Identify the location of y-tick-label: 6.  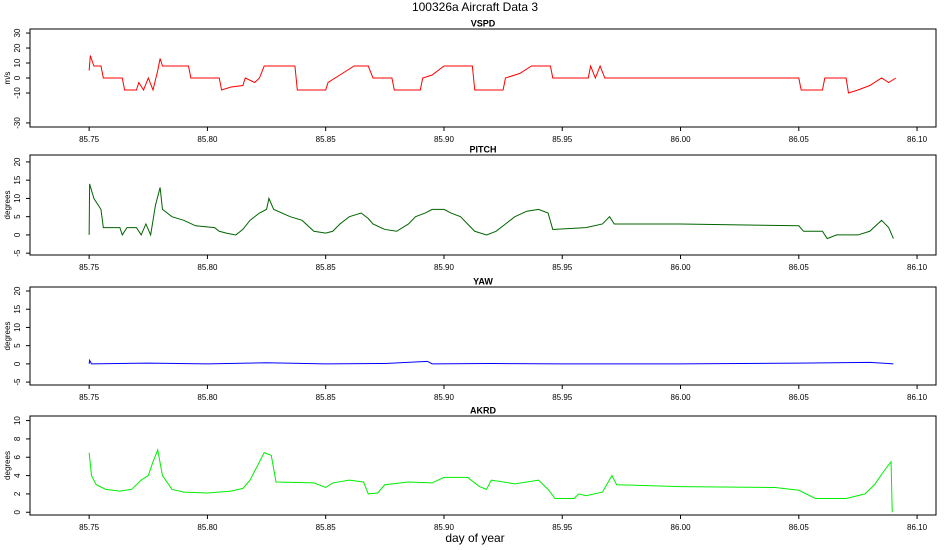
(17, 456).